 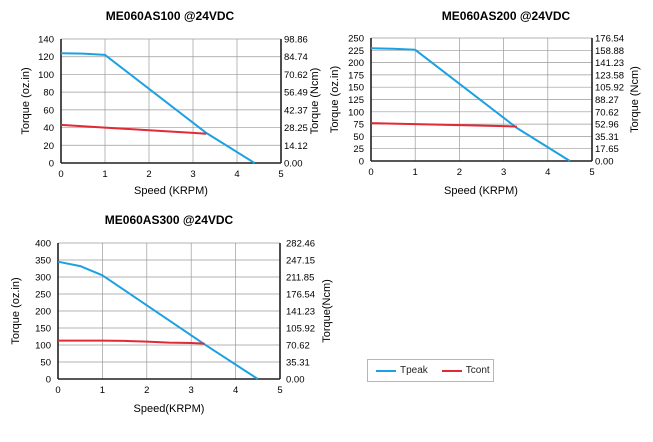 What do you see at coordinates (169, 409) in the screenshot?
I see `x-axis-label: Speed(KRPM)` at bounding box center [169, 409].